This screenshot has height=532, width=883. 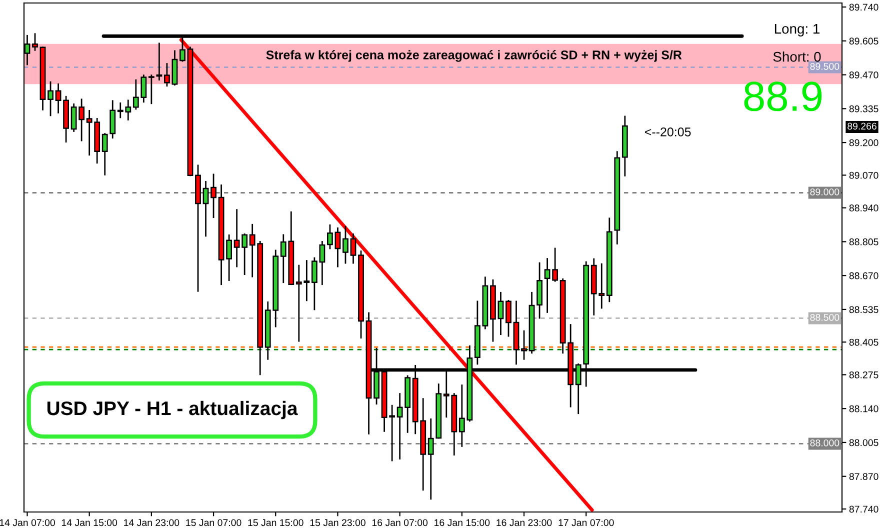 What do you see at coordinates (825, 442) in the screenshot?
I see `ref-line-label: 88.000` at bounding box center [825, 442].